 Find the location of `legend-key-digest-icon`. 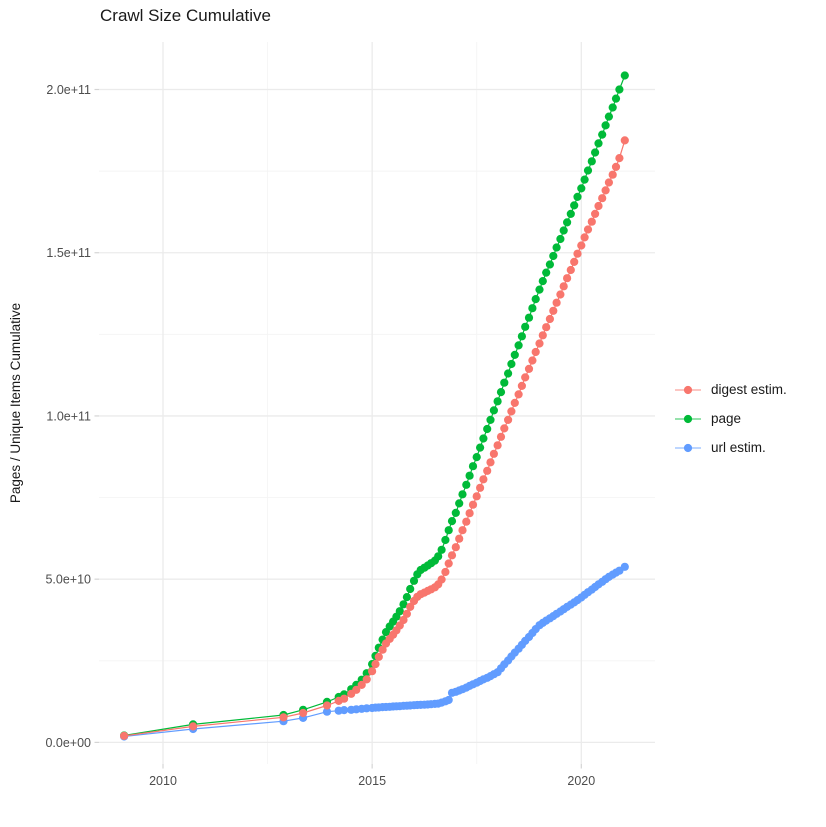

legend-key-digest-icon is located at coordinates (688, 389).